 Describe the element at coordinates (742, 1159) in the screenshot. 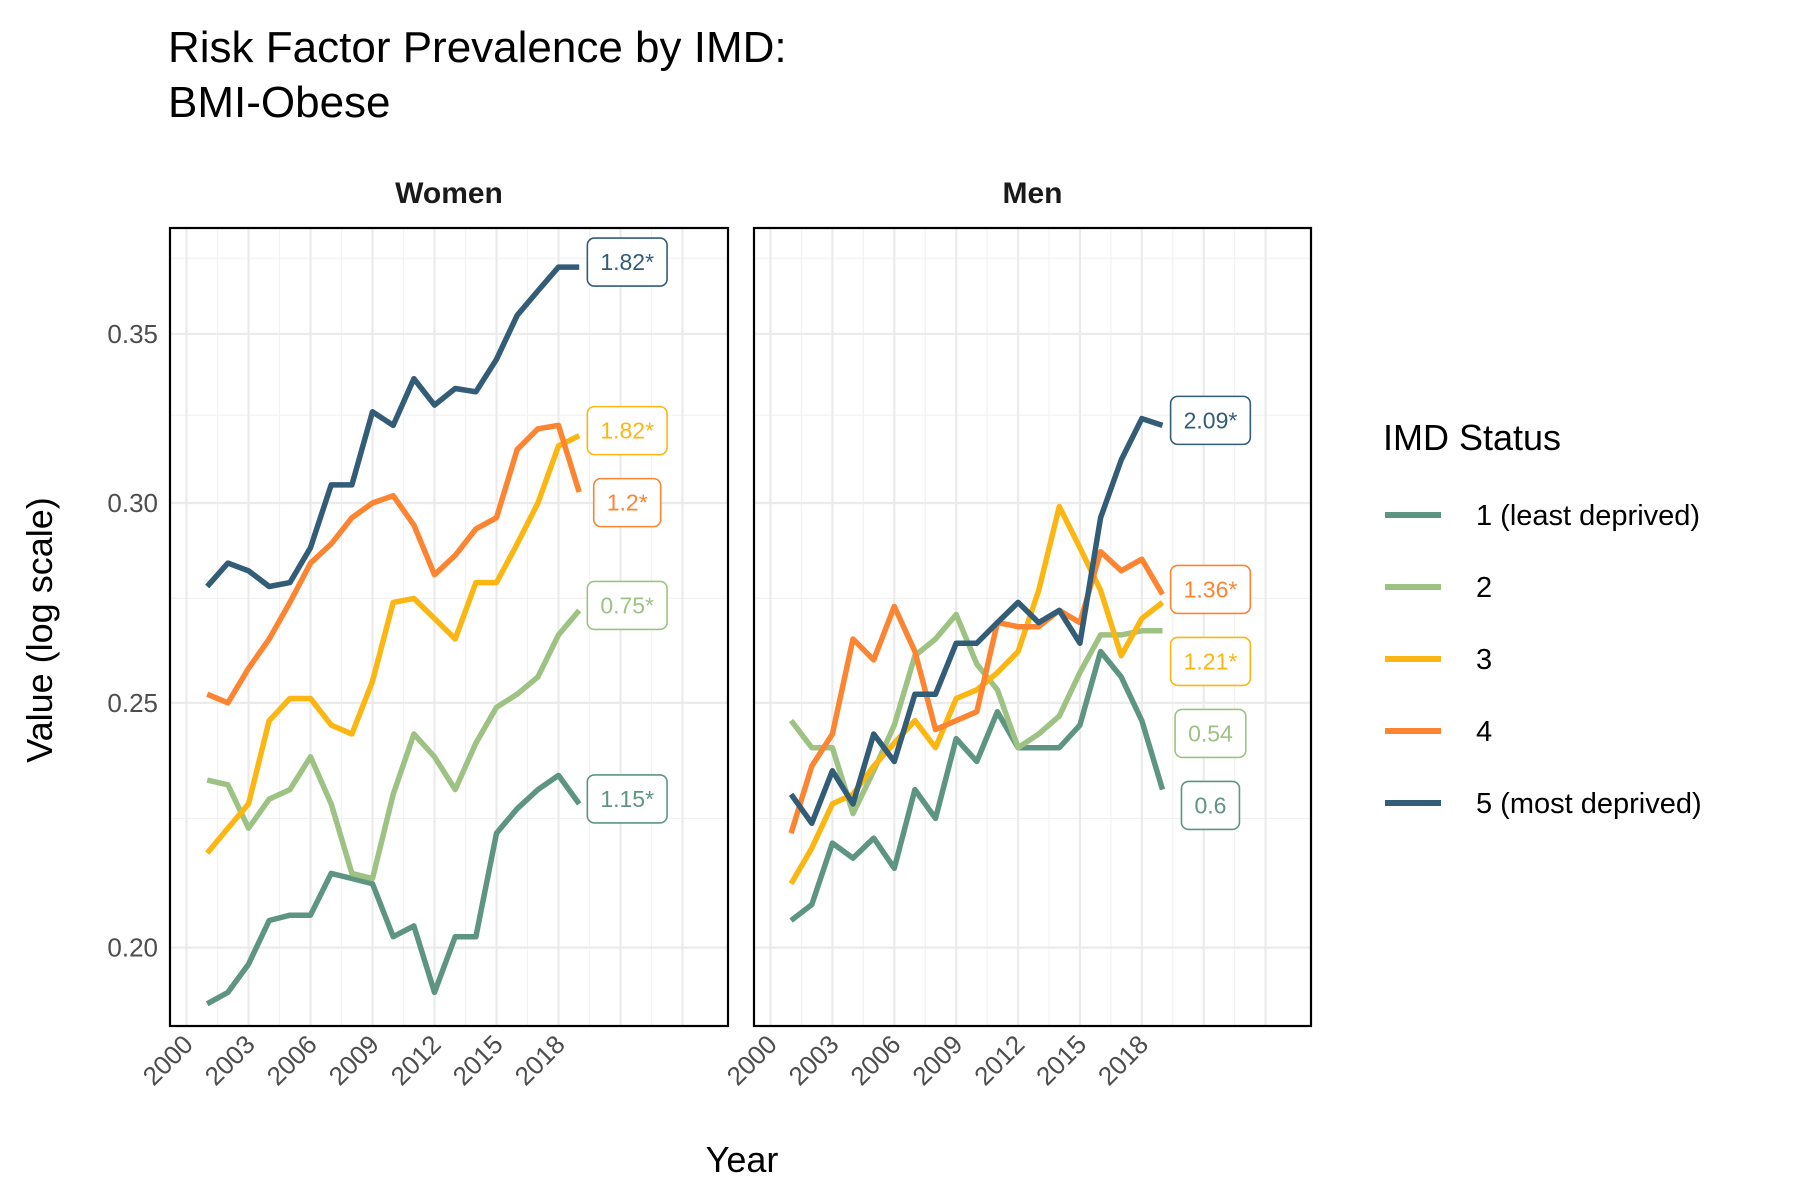

I see `x-axis-title: Year` at that location.